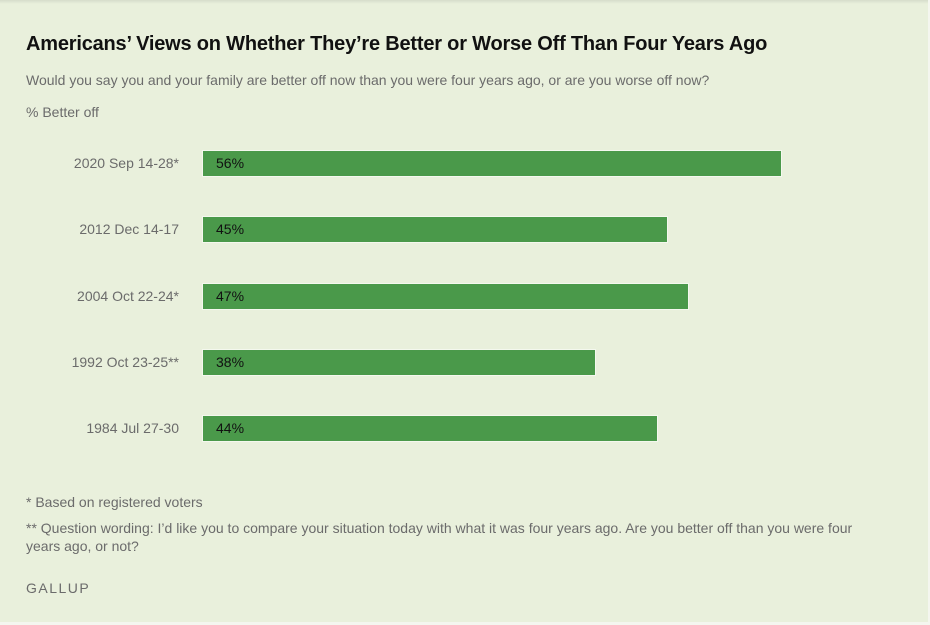 This screenshot has width=930, height=625. What do you see at coordinates (62, 112) in the screenshot?
I see `unit-label: % Better off` at bounding box center [62, 112].